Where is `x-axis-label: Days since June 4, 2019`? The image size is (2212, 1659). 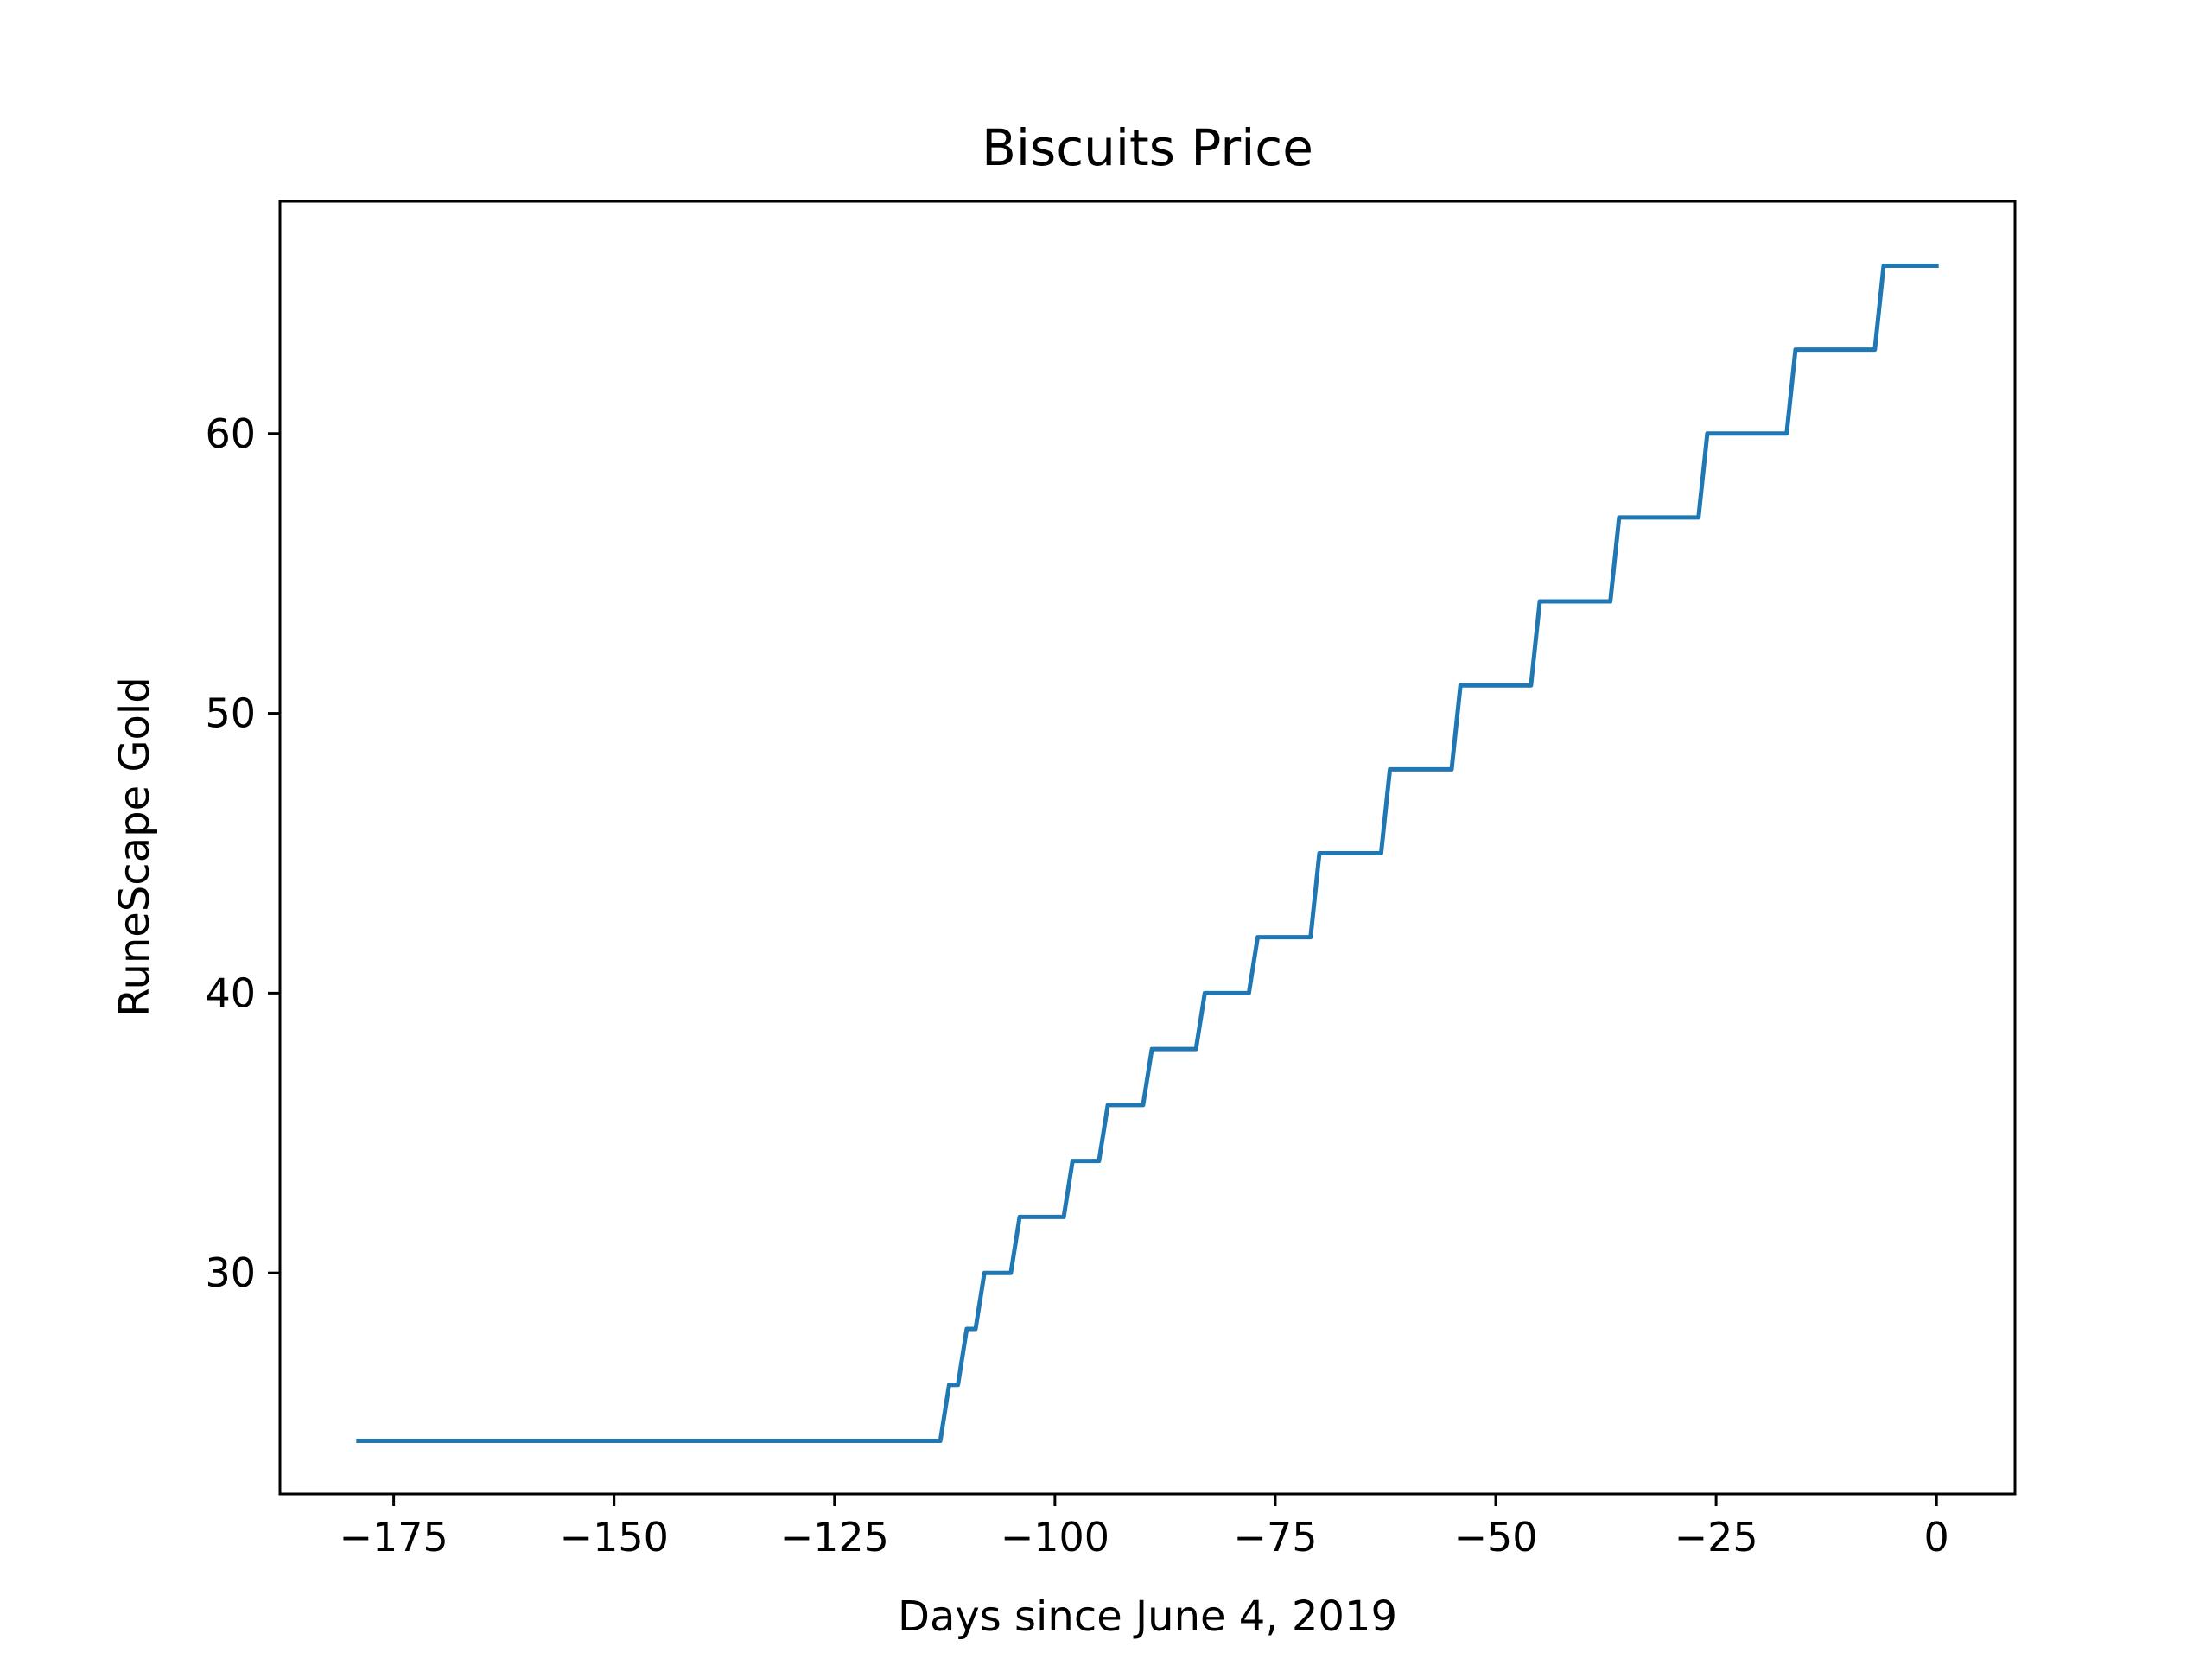
x-axis-label: Days since June 4, 2019 is located at coordinates (1147, 1616).